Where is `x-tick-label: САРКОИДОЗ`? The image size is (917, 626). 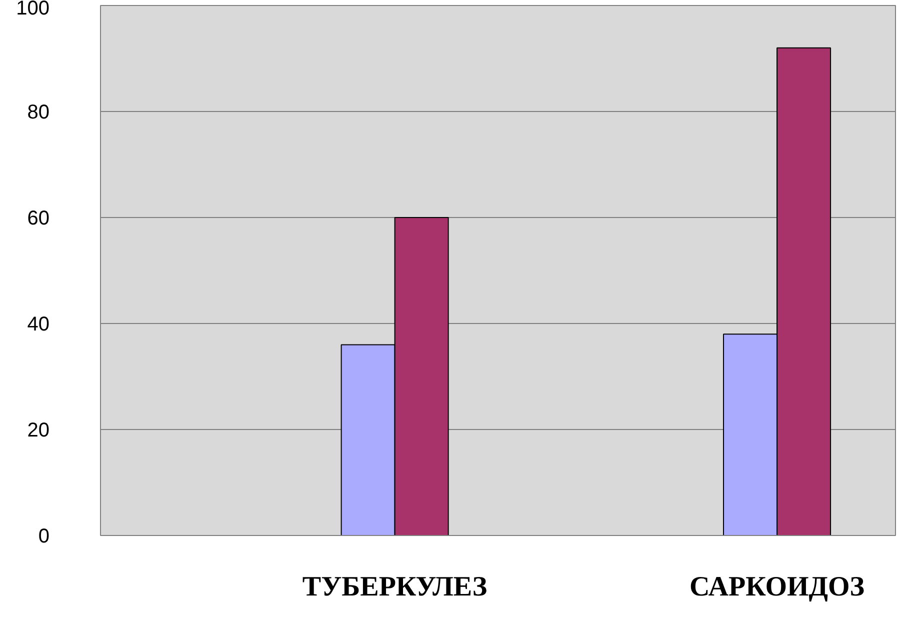
x-tick-label: САРКОИДОЗ is located at coordinates (777, 587).